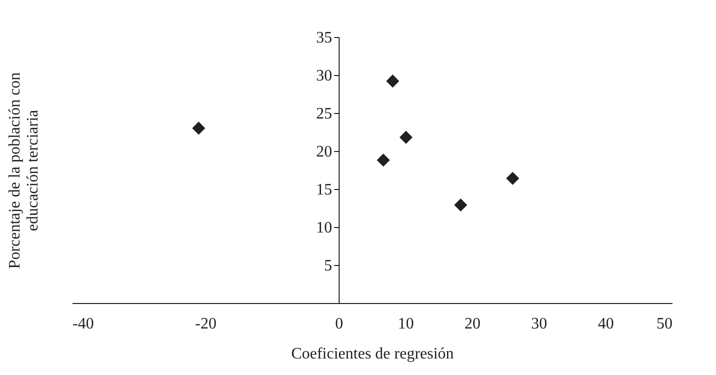 This screenshot has height=375, width=716. Describe the element at coordinates (324, 228) in the screenshot. I see `y-tick-label: 10` at that location.